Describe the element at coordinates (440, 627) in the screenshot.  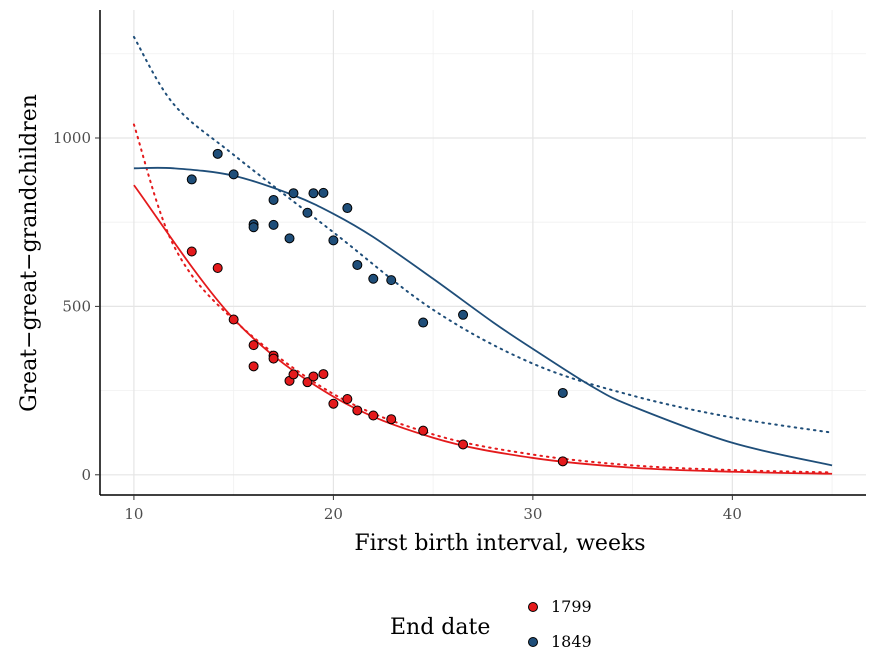
I see `legend-title: End date` at that location.